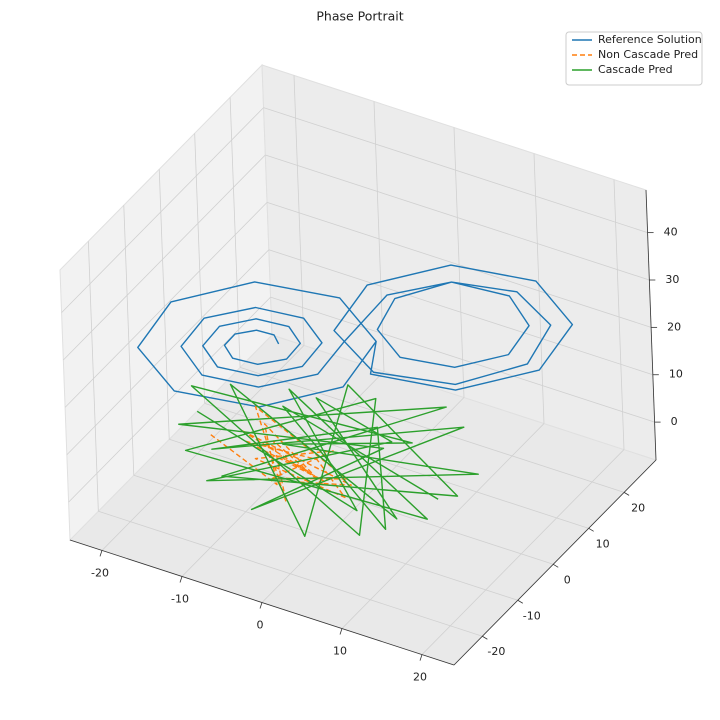 This screenshot has height=720, width=720. What do you see at coordinates (650, 39) in the screenshot?
I see `legend-label: Reference Solution` at bounding box center [650, 39].